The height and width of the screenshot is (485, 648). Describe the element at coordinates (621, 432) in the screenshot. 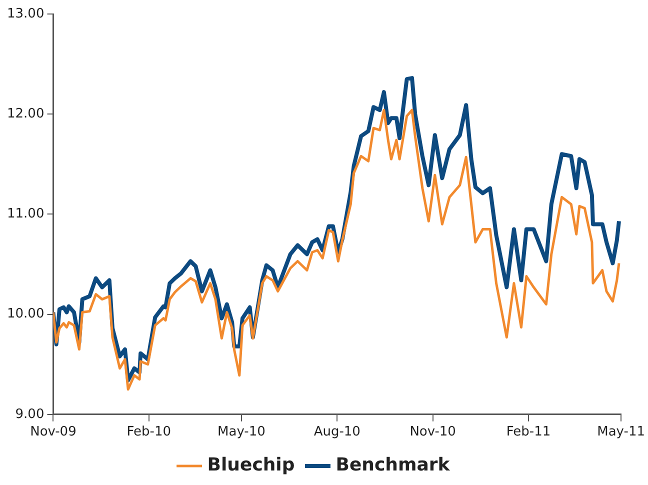

I see `x-tick-label: May-11` at that location.